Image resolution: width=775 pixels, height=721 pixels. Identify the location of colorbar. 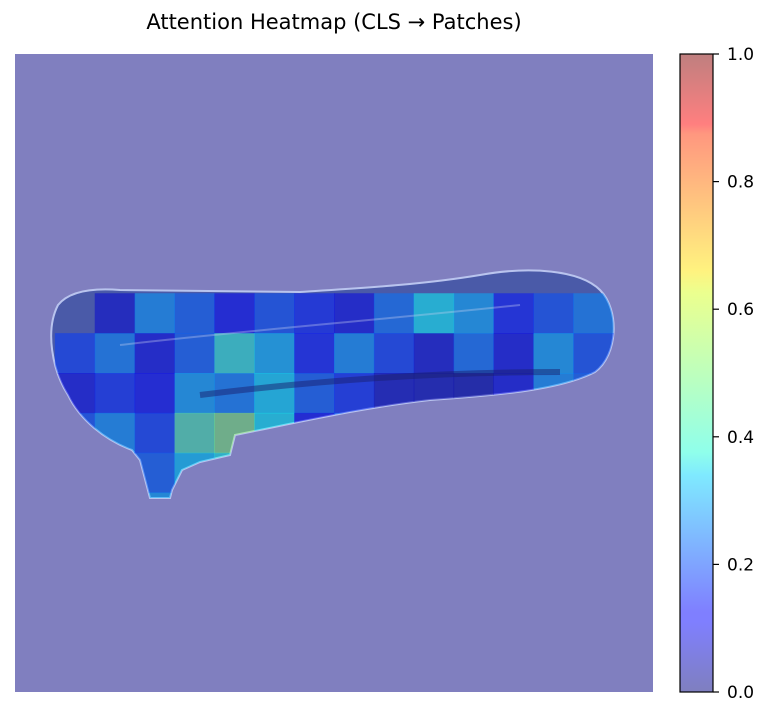
(696, 373).